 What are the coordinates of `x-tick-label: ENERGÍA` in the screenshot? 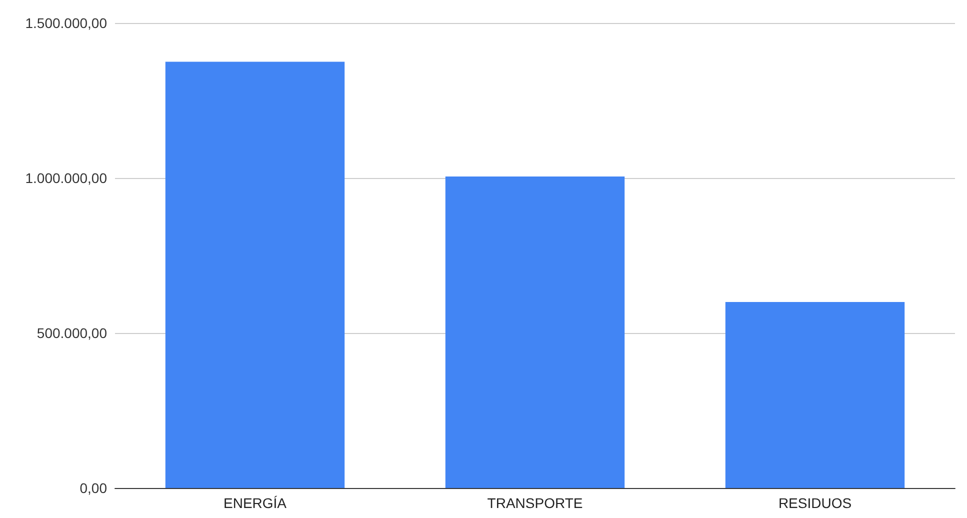 It's located at (255, 503).